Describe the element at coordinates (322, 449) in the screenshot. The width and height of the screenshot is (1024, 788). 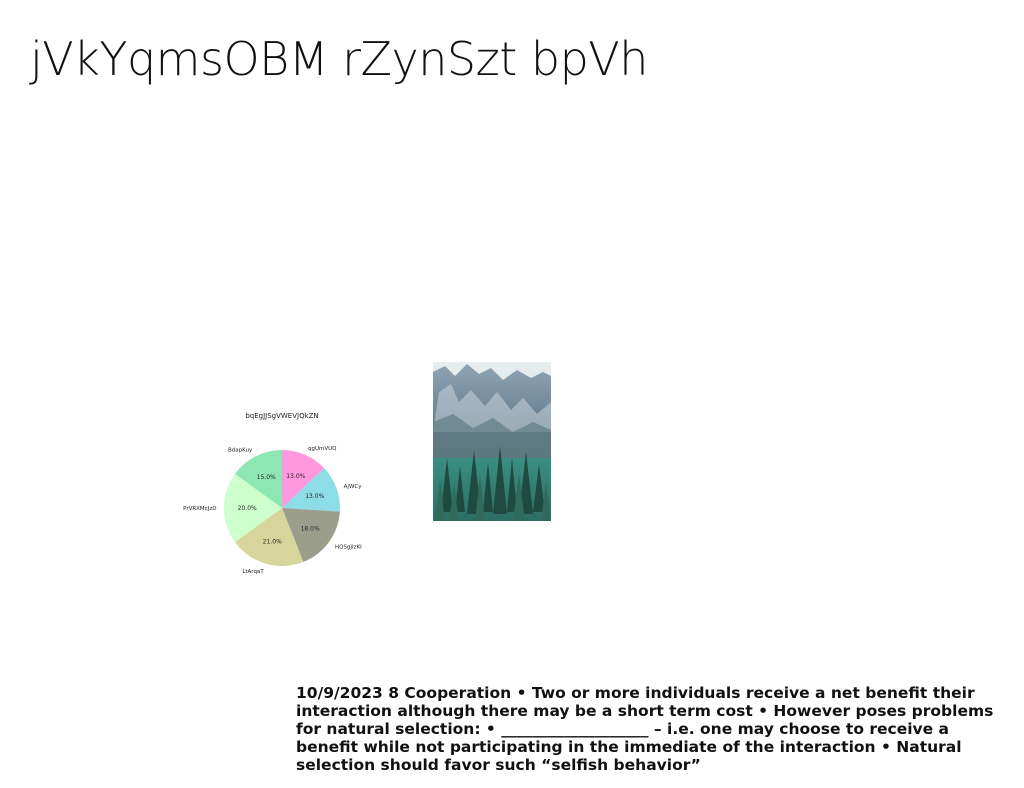
I see `slice-category-label: qgUmVUQ` at that location.